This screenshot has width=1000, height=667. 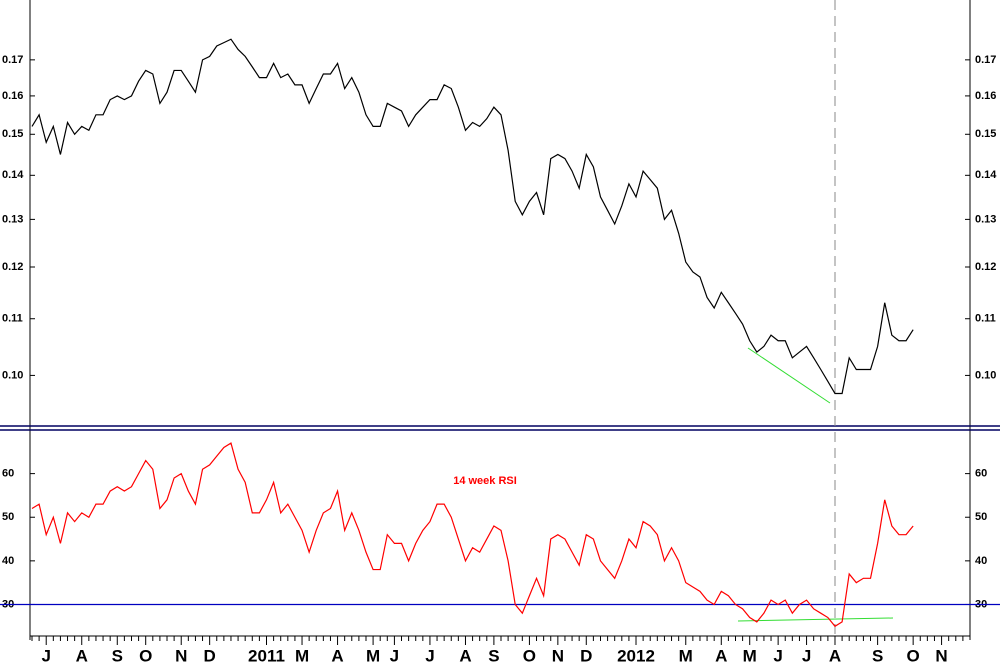 What do you see at coordinates (266, 655) in the screenshot?
I see `x-tick-label: 2011` at bounding box center [266, 655].